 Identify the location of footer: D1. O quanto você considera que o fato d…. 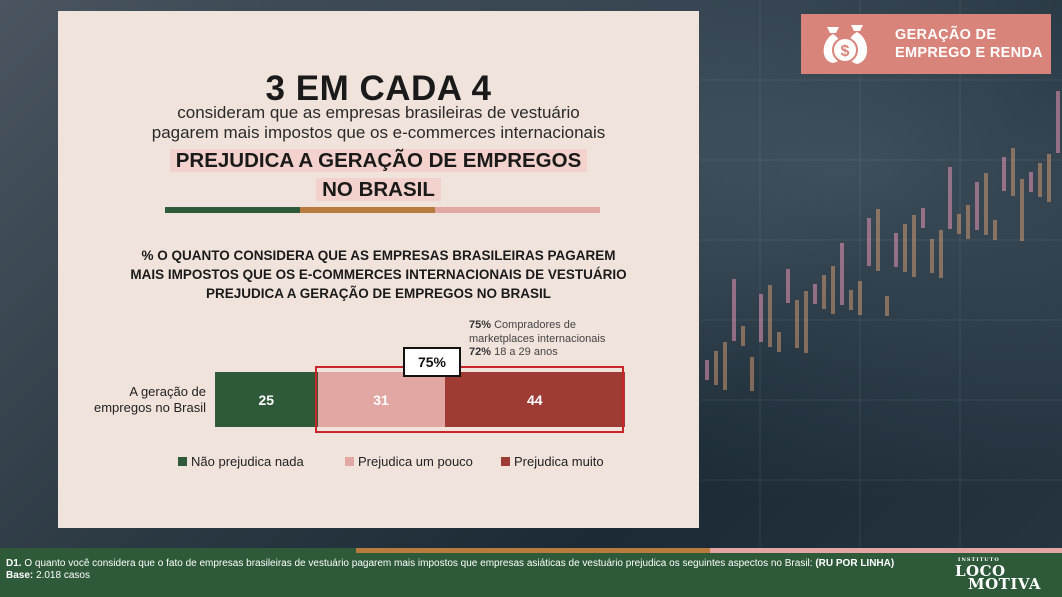
(531, 575).